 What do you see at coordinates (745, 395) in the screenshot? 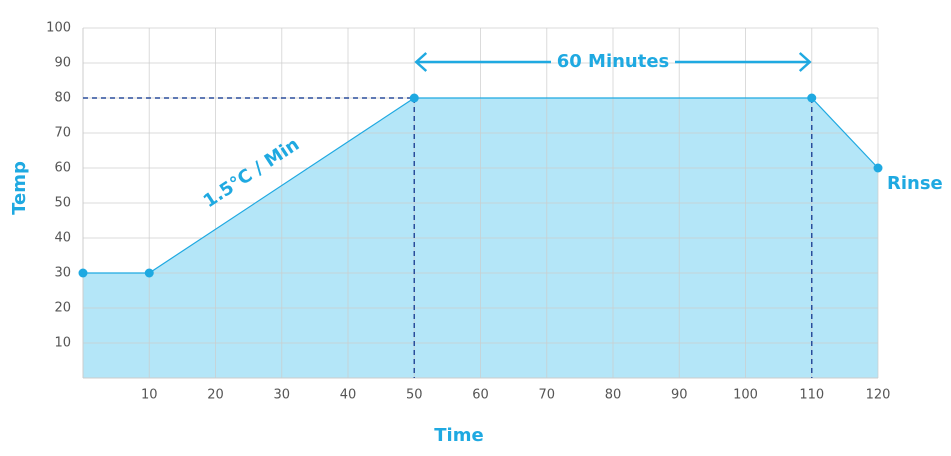
I see `x-tick-label: 100` at bounding box center [745, 395].